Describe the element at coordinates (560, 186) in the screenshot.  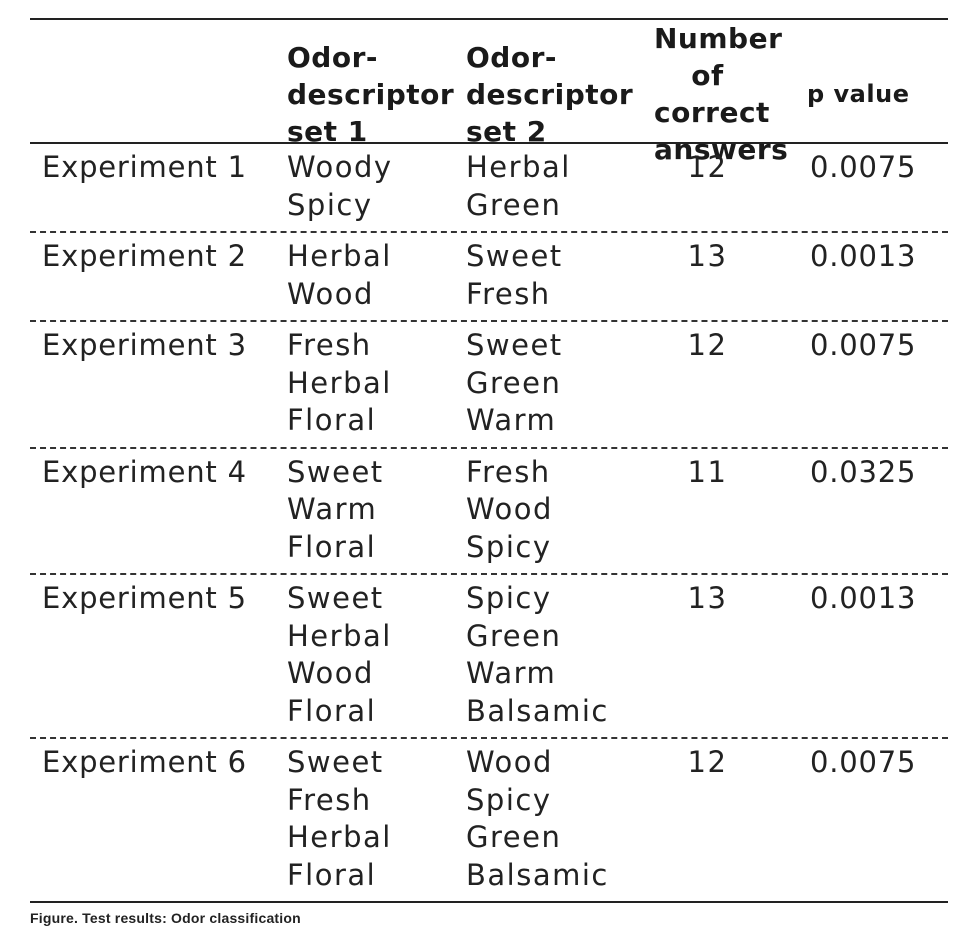
I see `descriptor-set2-cell: Herbal Green` at that location.